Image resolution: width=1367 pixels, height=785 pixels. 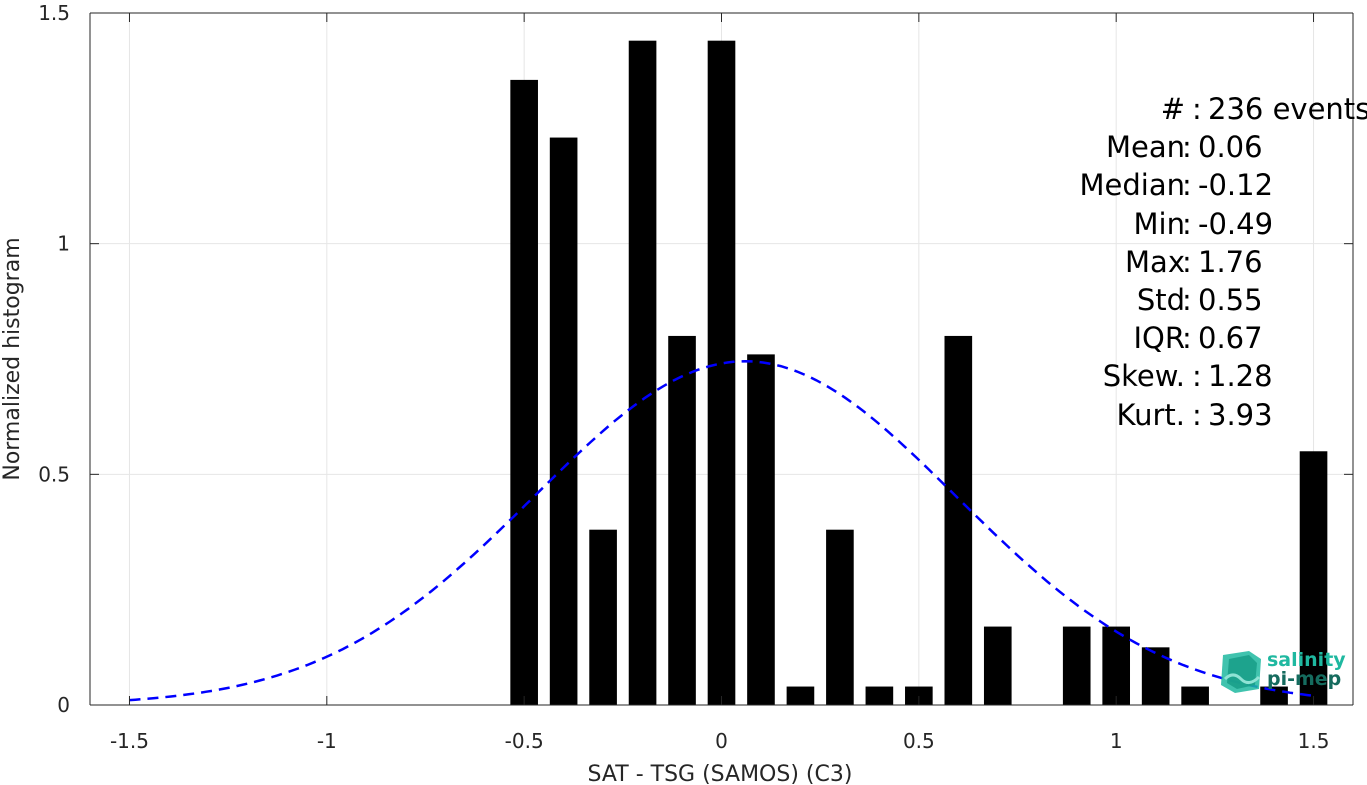 What do you see at coordinates (1132, 185) in the screenshot?
I see `stat-name: Median` at bounding box center [1132, 185].